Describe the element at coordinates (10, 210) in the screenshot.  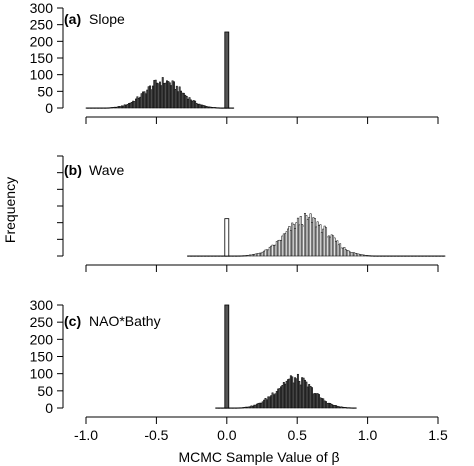
I see `y-axis-title: Frequency` at that location.